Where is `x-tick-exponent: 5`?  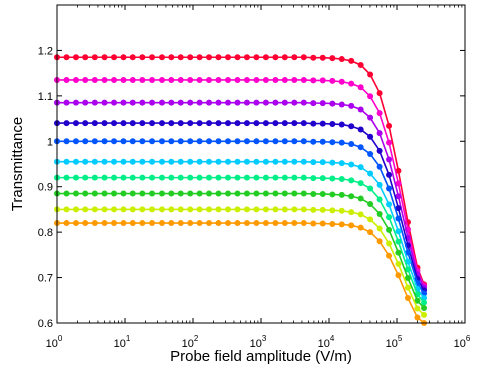
x-tick-exponent: 5 is located at coordinates (400, 338).